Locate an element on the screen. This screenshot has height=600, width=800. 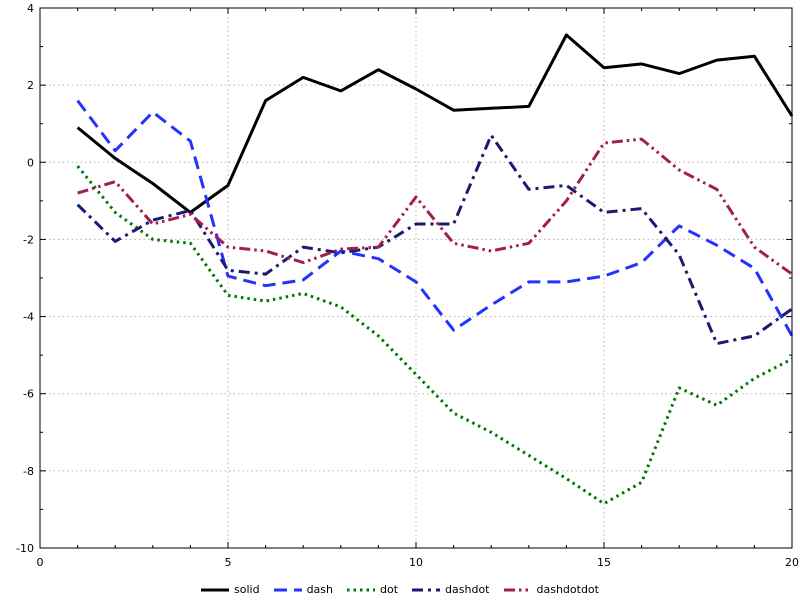
y-tick-label: -10 is located at coordinates (25, 548).